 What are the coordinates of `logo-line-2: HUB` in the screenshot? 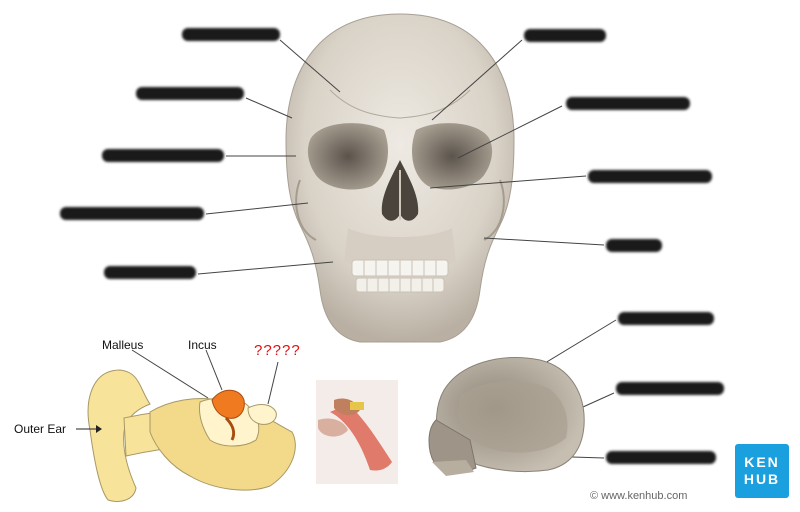 It's located at (762, 479).